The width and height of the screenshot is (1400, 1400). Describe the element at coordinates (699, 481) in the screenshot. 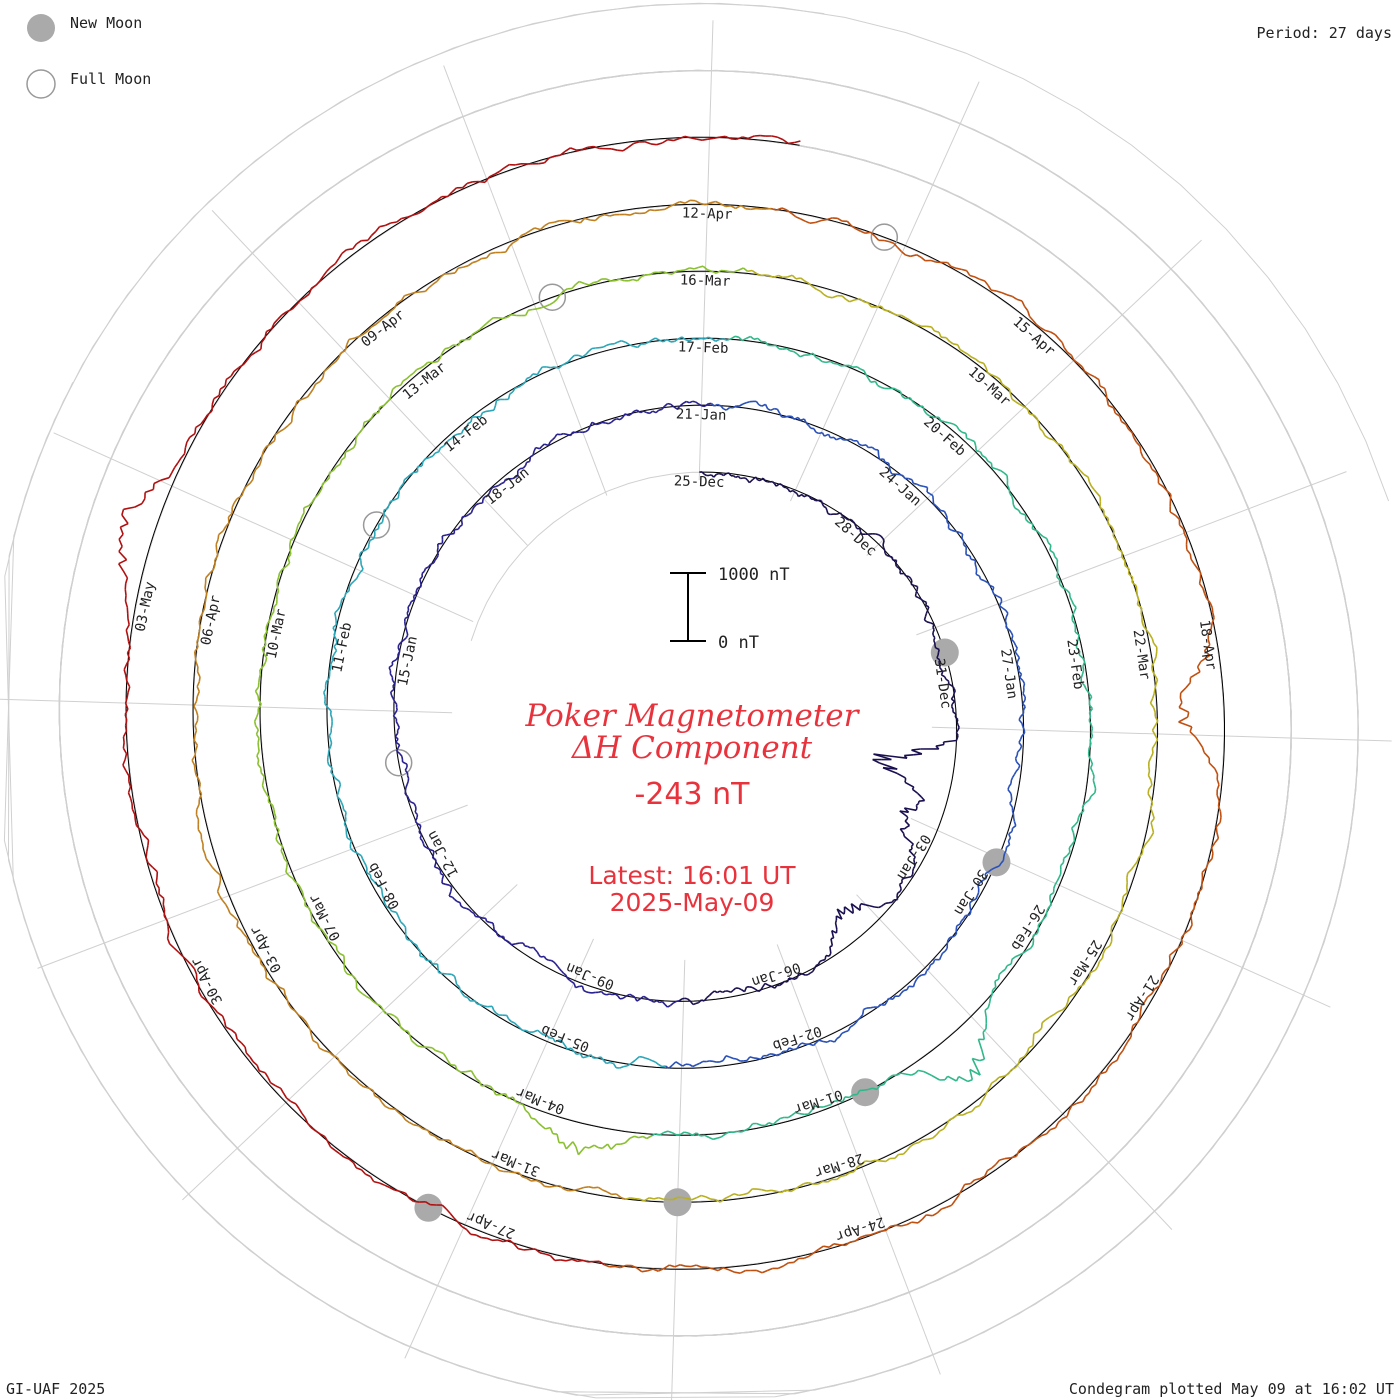

I see `date-label: 25-Dec` at that location.